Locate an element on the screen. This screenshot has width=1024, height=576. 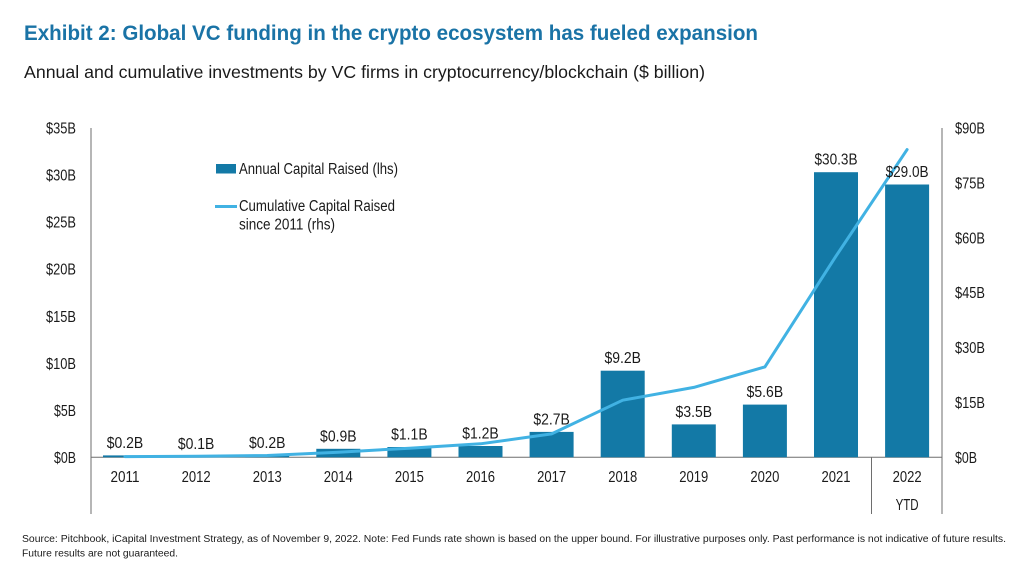
svg-text: 2019 is located at coordinates (693, 477).